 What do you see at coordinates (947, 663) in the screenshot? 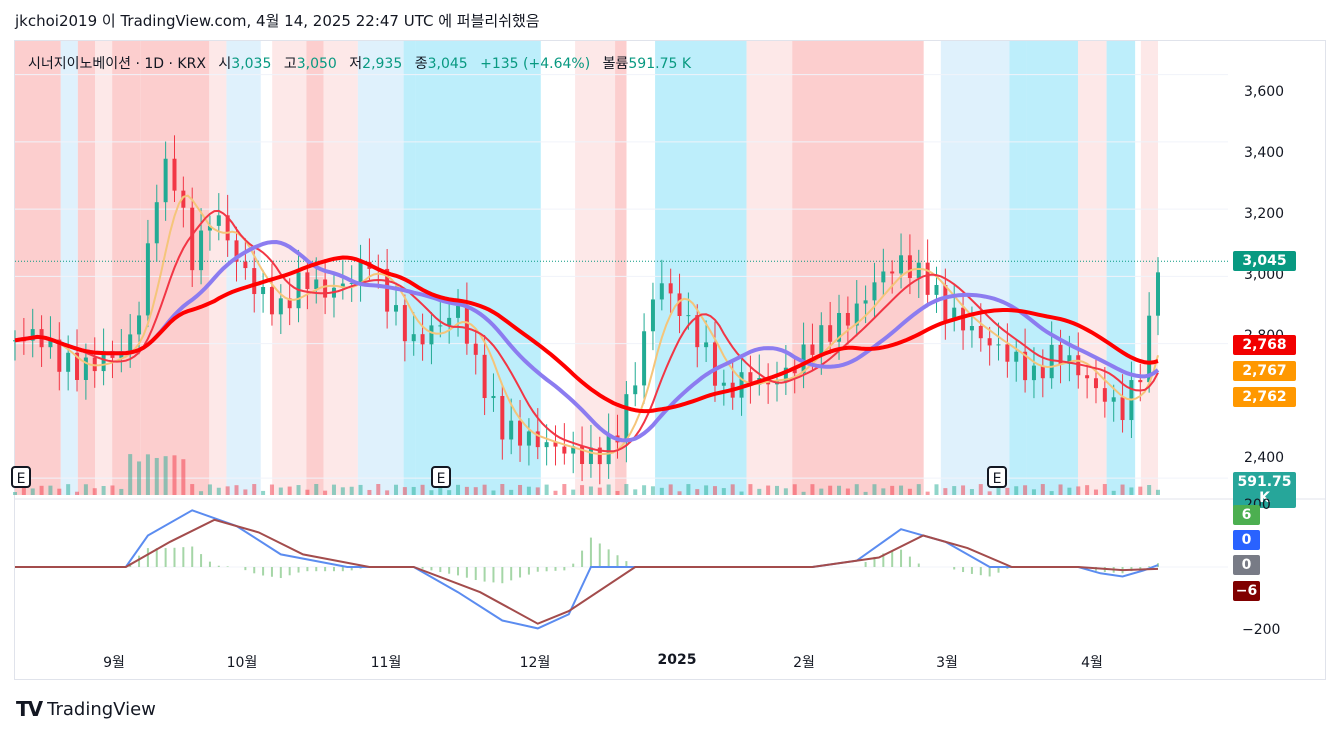
I see `x-tick: 3월` at bounding box center [947, 663].